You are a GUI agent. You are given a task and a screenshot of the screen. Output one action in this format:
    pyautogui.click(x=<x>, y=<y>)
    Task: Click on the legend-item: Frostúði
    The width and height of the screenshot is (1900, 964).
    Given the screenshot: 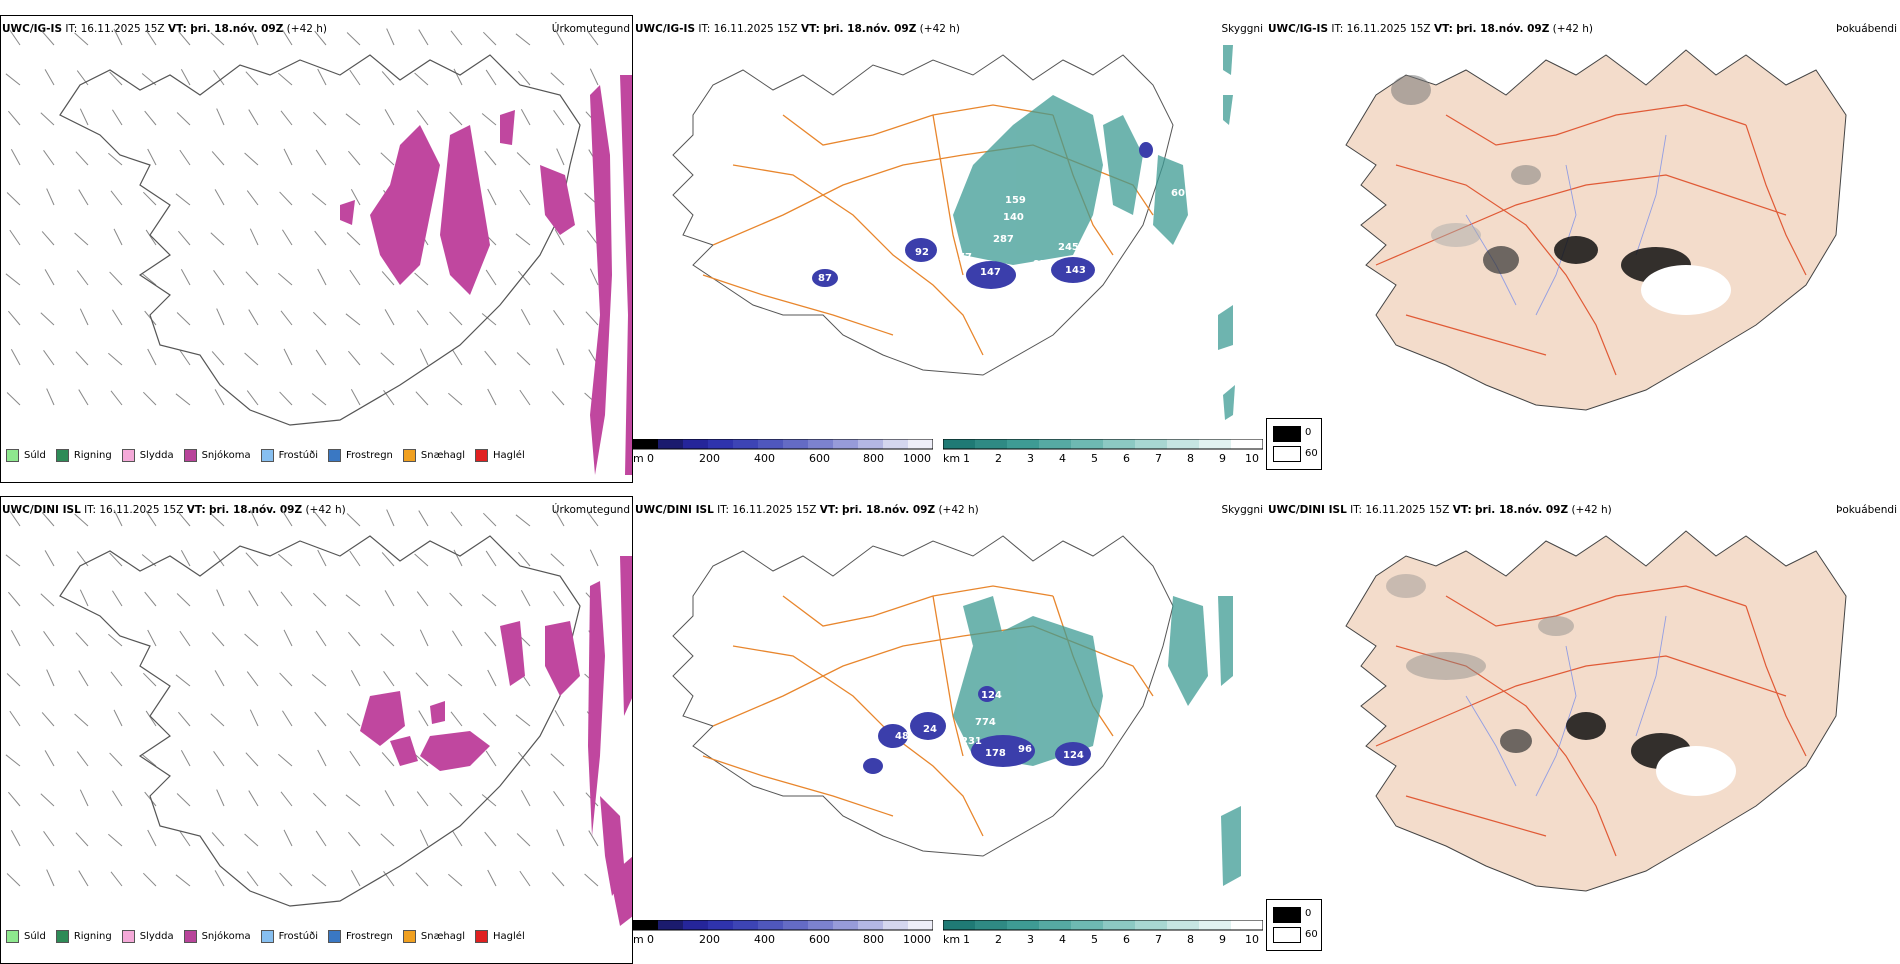 What is the action you would take?
    pyautogui.click(x=289, y=455)
    